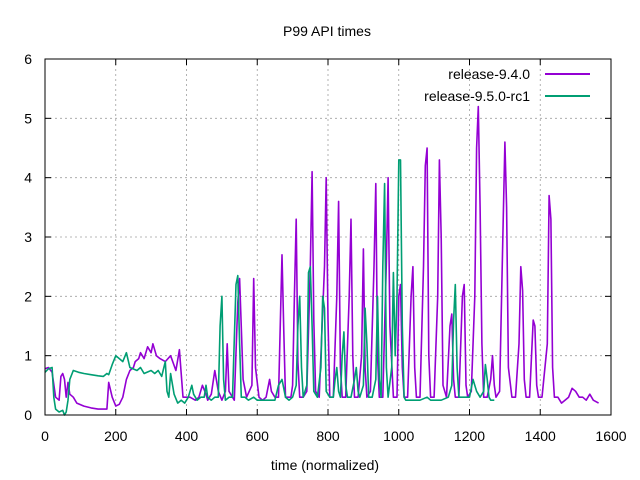  I want to click on x-tick-label: 800, so click(328, 436).